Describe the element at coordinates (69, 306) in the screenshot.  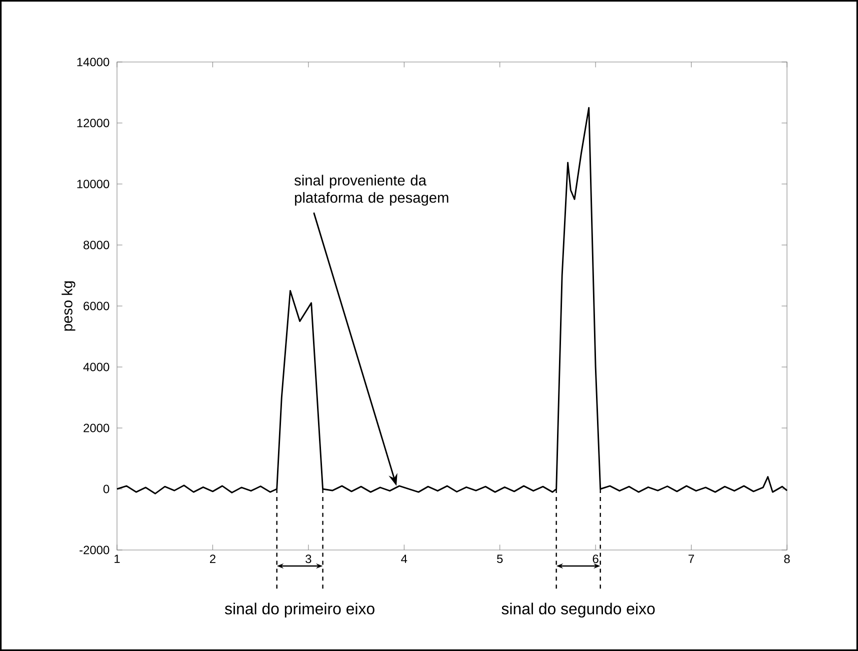
I see `y-axis-title: peso kg` at that location.